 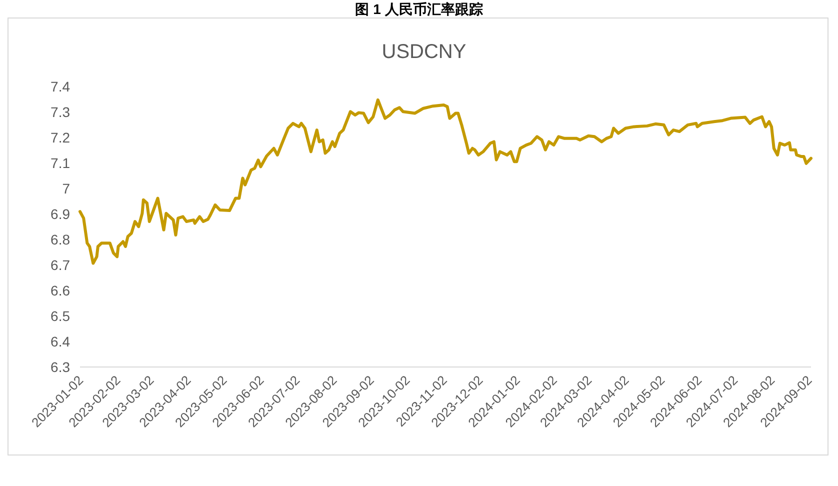 What do you see at coordinates (60, 163) in the screenshot?
I see `y-tick-label: 7.1` at bounding box center [60, 163].